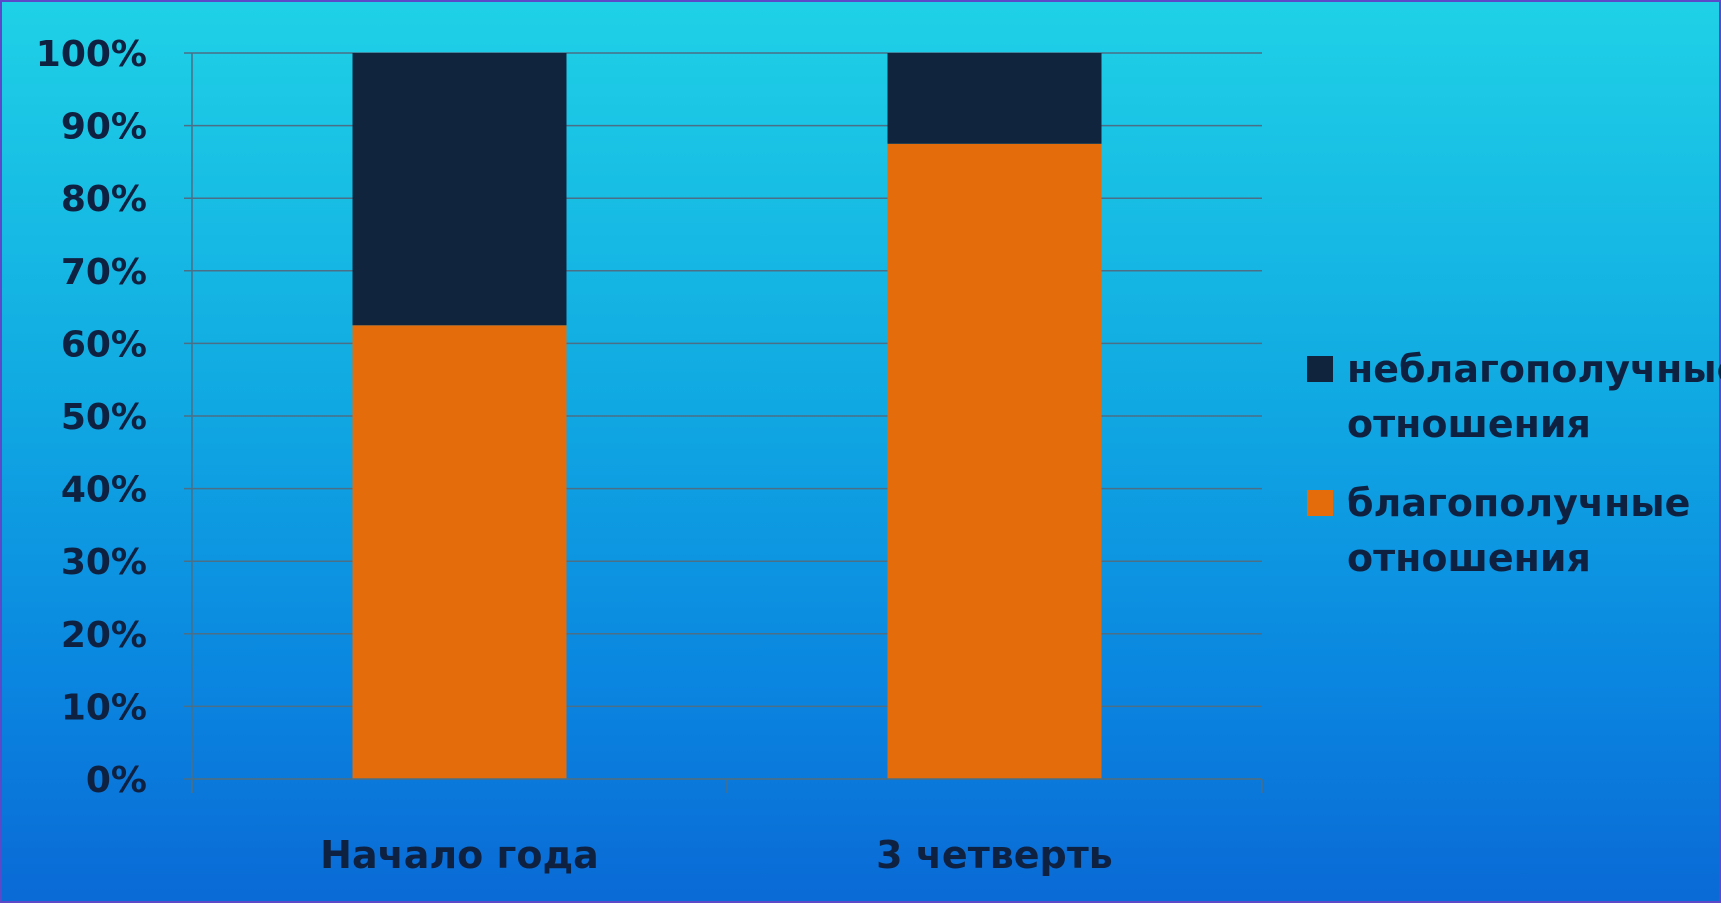 The image size is (1721, 903). Describe the element at coordinates (994, 855) in the screenshot. I see `x-category-label: 3 четверть` at that location.